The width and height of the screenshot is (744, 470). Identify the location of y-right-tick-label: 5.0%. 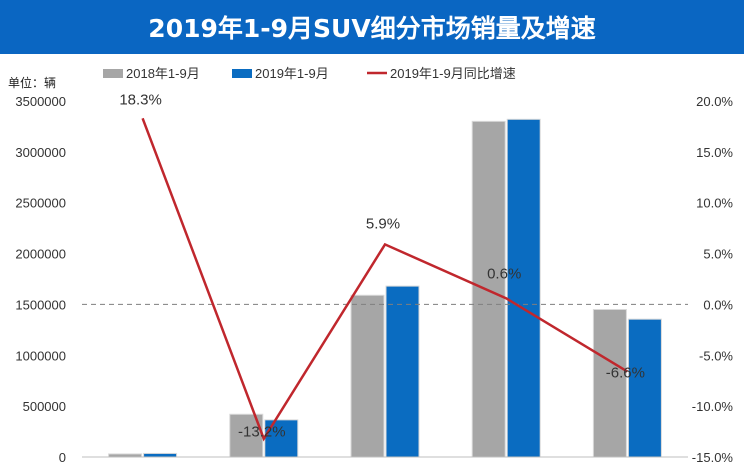
(718, 254).